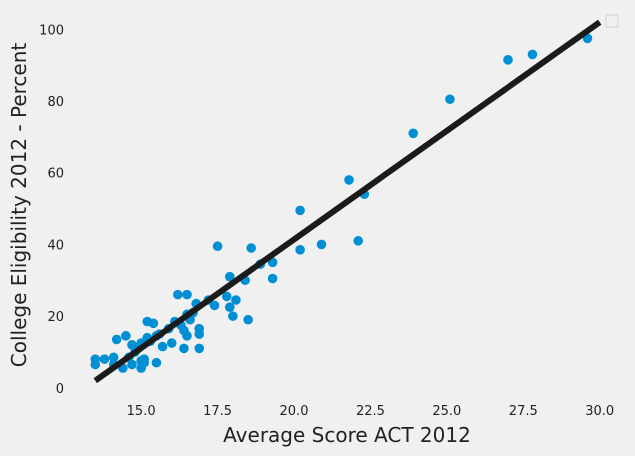 The width and height of the screenshot is (635, 456). I want to click on x-tick-label: 15.0, so click(141, 411).